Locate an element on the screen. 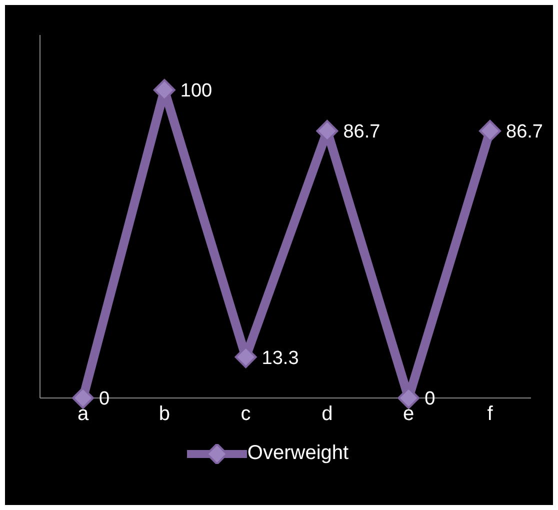 The width and height of the screenshot is (558, 510). legend-label: Overweight is located at coordinates (298, 453).